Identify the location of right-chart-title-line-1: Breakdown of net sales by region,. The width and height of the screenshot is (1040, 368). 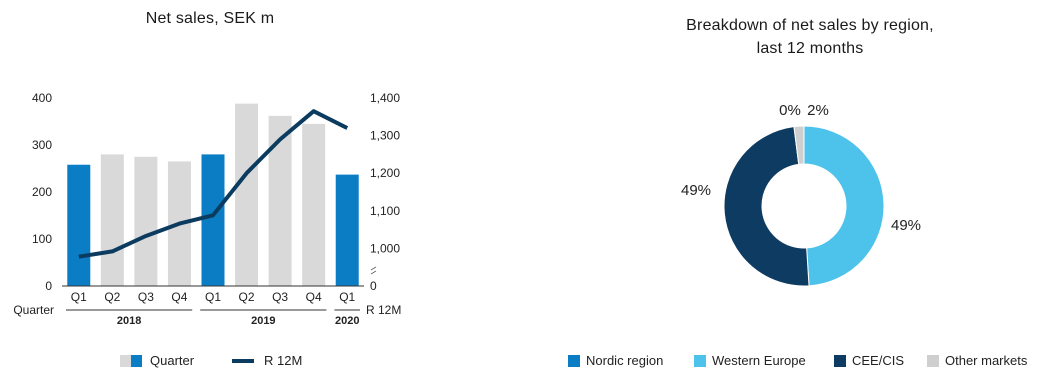
(810, 25).